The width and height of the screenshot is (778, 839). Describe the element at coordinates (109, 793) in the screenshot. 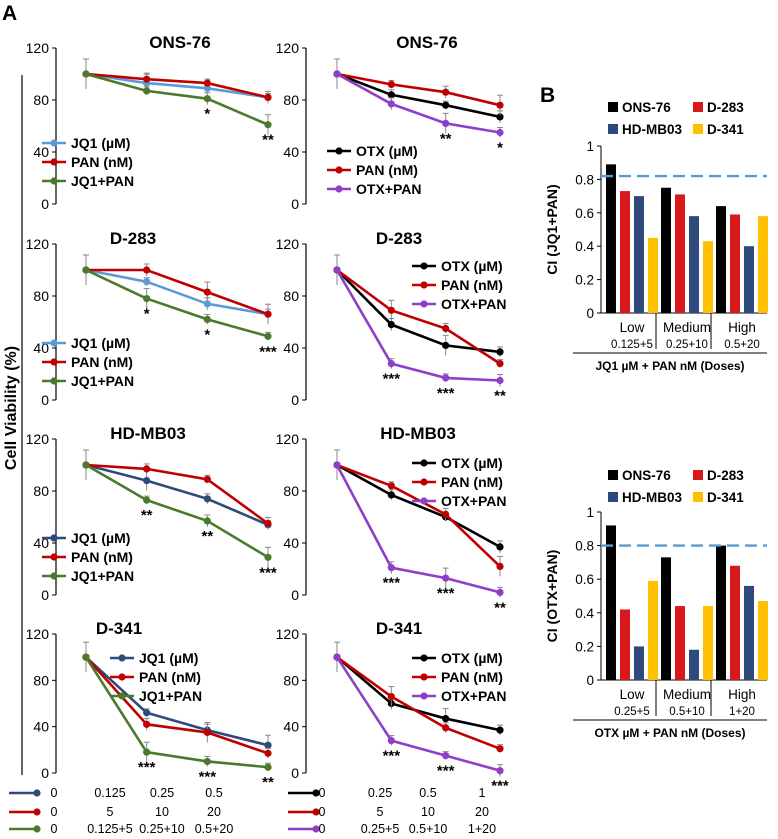

I see `dose-value: 0.125` at that location.